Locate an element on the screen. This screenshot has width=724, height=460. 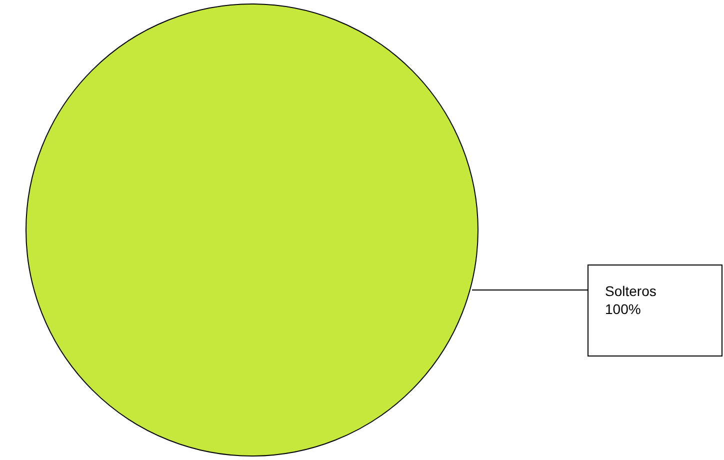
data-label: 100% is located at coordinates (623, 309).